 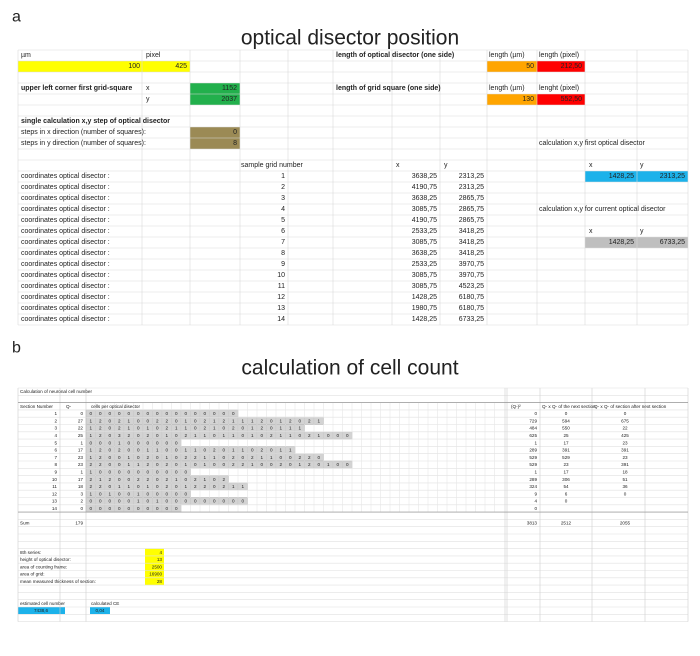 I want to click on cell-text: 2512, so click(x=566, y=523).